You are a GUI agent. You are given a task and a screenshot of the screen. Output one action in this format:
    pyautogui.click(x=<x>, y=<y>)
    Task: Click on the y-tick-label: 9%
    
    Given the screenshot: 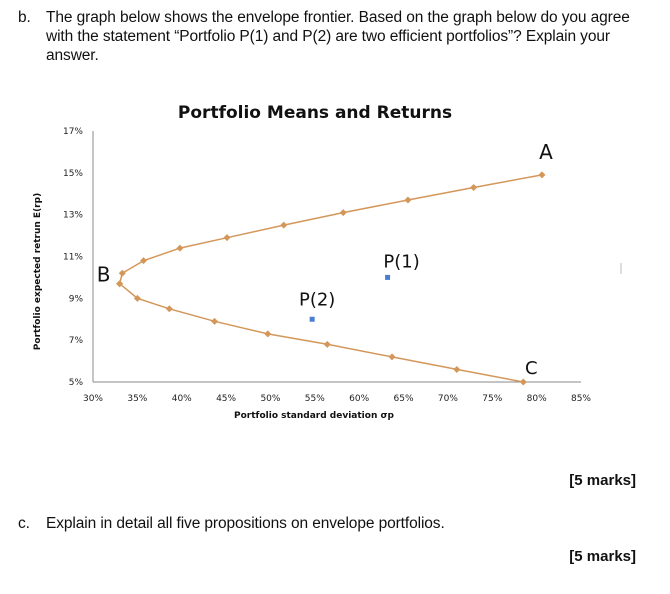 What is the action you would take?
    pyautogui.click(x=76, y=299)
    